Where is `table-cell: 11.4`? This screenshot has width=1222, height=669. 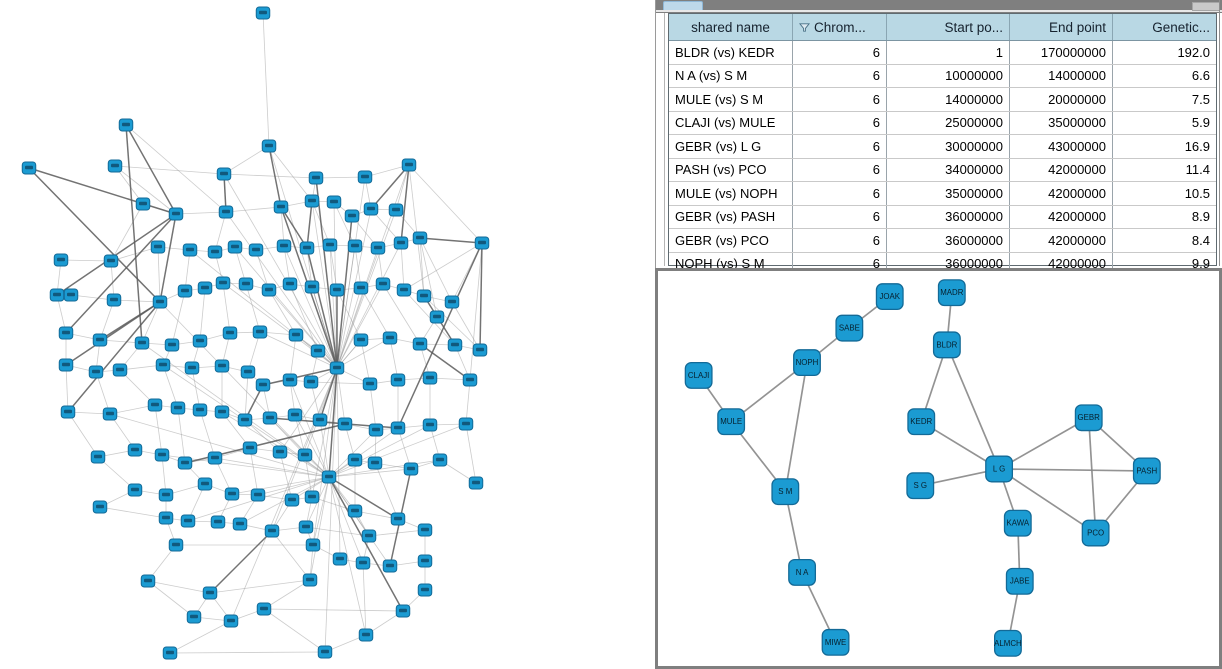
table-cell: 11.4 is located at coordinates (1197, 170).